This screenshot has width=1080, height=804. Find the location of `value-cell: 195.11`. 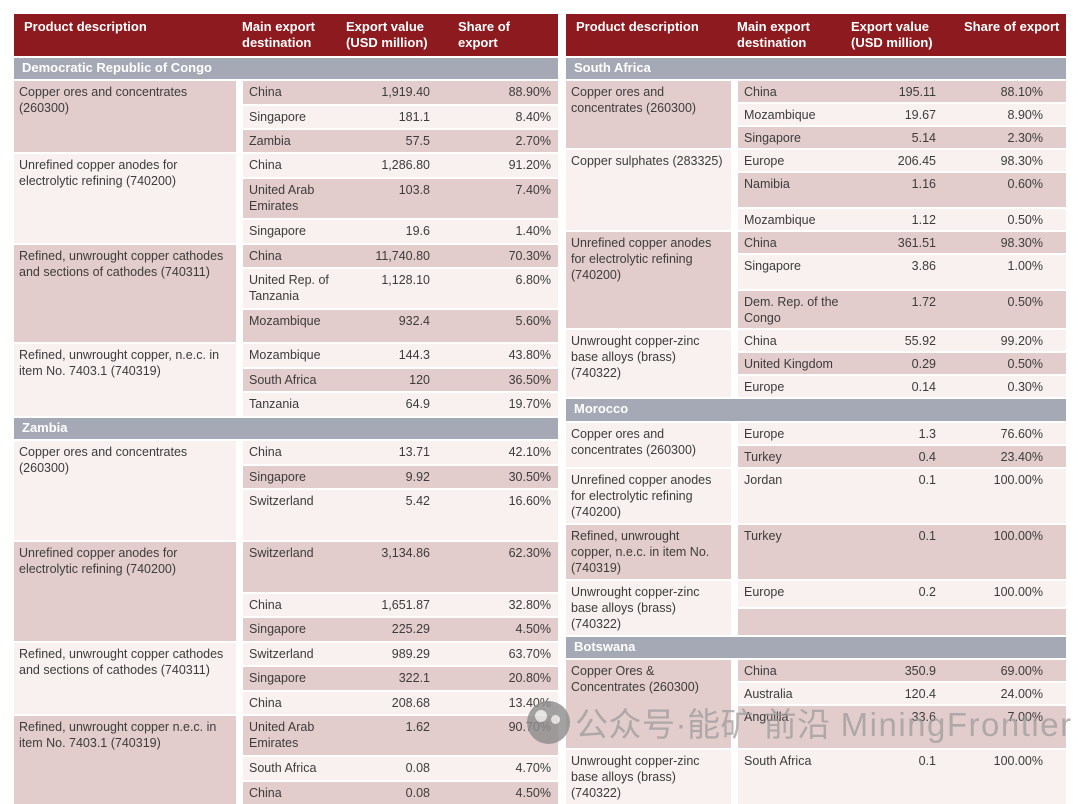

value-cell: 195.11 is located at coordinates (901, 91).